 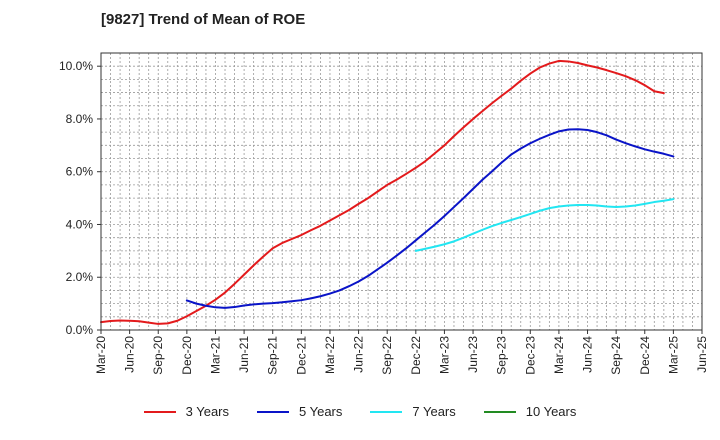 I want to click on y-tick-label: 4.0%, so click(x=80, y=224).